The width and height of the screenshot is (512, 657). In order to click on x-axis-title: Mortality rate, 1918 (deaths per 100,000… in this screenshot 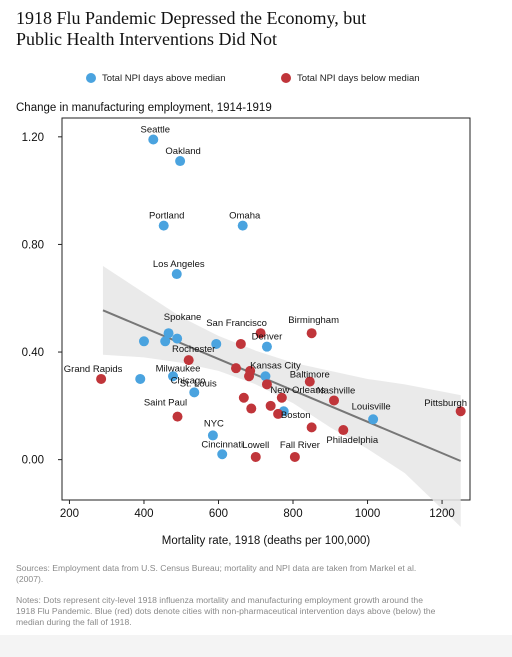, I will do `click(266, 541)`.